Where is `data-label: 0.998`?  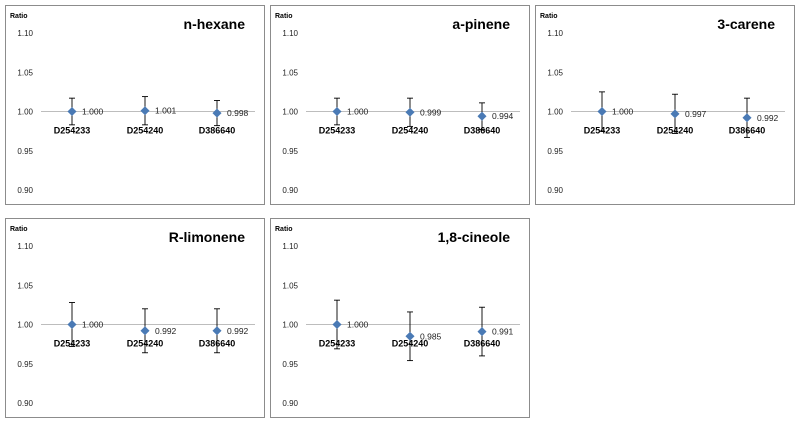 data-label: 0.998 is located at coordinates (238, 113).